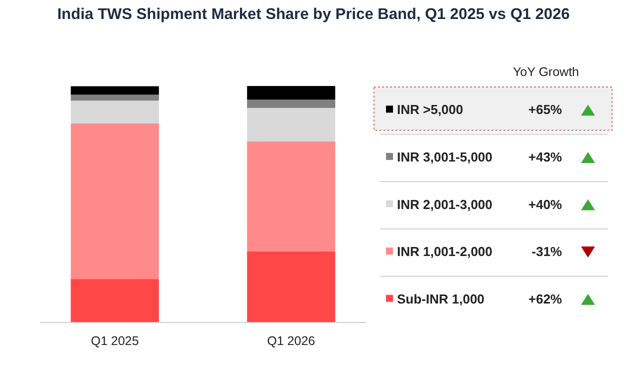 This screenshot has width=627, height=376. I want to click on legend-label: Sub-INR 1,000, so click(440, 298).